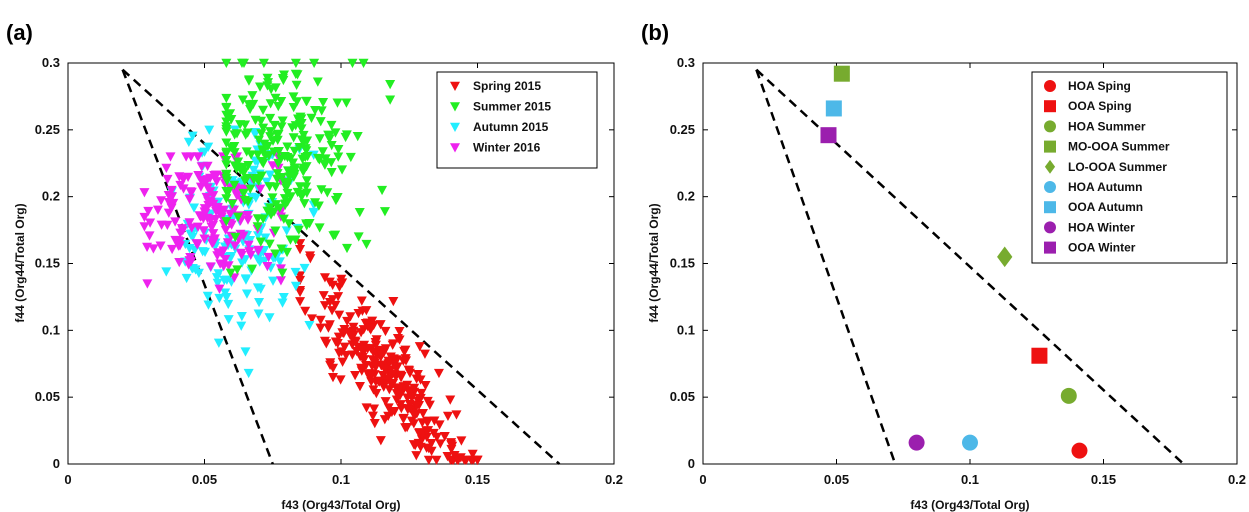 The image size is (1249, 512). What do you see at coordinates (1068, 395) in the screenshot?
I see `point-hoa-summer` at bounding box center [1068, 395].